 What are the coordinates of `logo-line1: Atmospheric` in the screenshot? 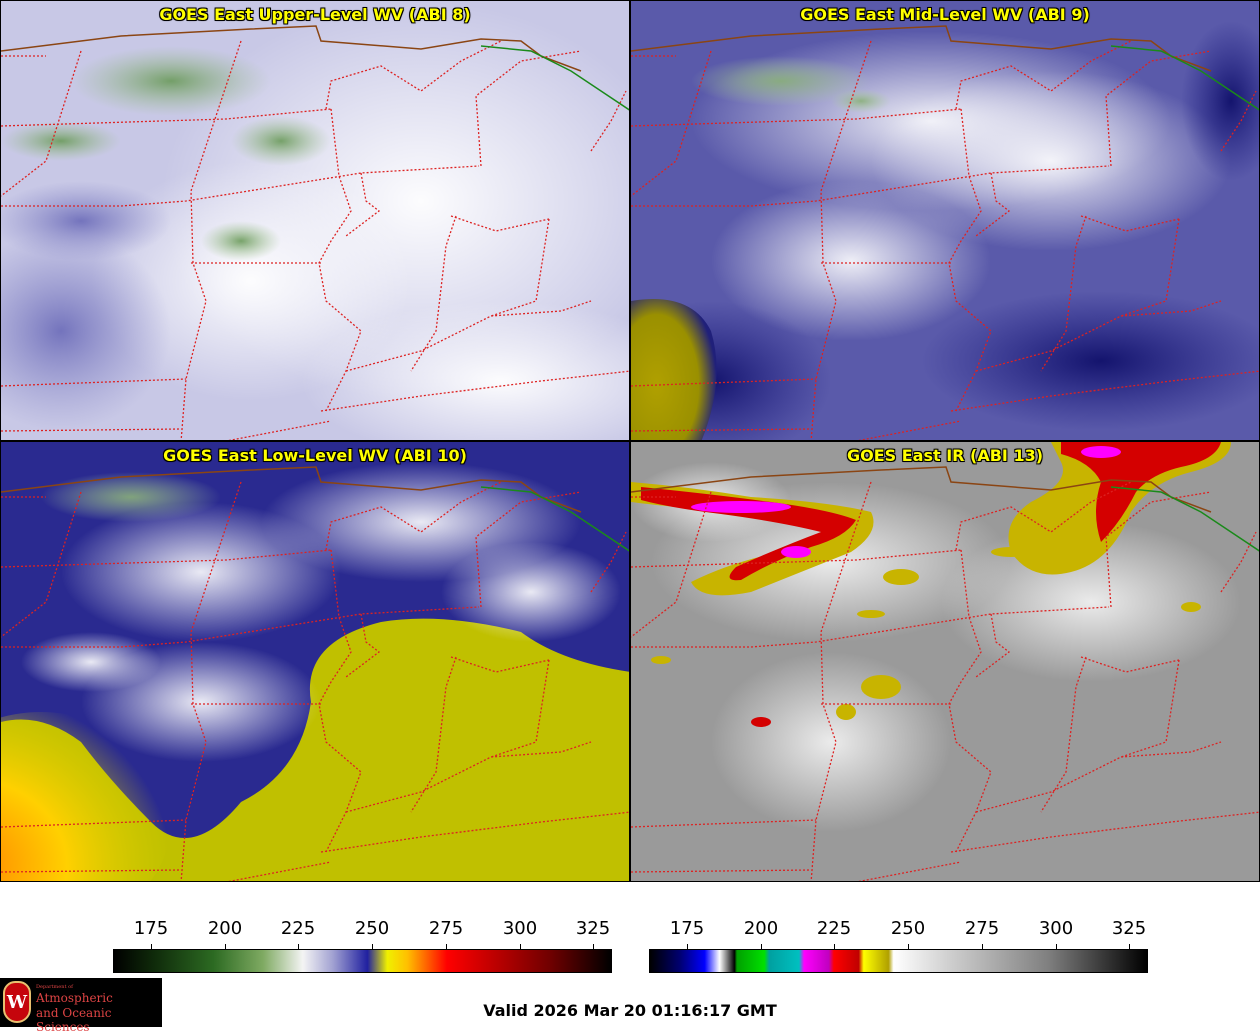 It's located at (74, 998).